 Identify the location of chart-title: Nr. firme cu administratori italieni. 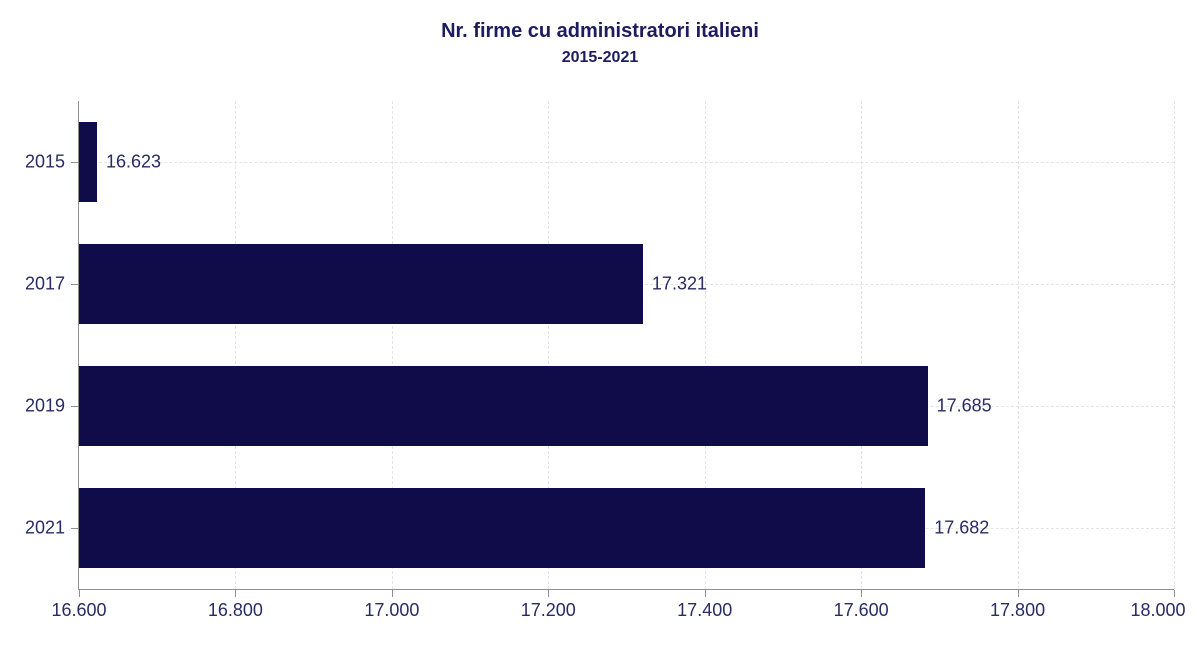
(600, 31).